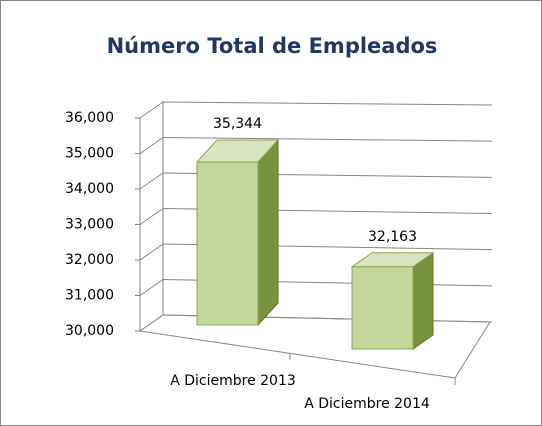  Describe the element at coordinates (272, 46) in the screenshot. I see `chart-title: Número Total de Empleados` at that location.